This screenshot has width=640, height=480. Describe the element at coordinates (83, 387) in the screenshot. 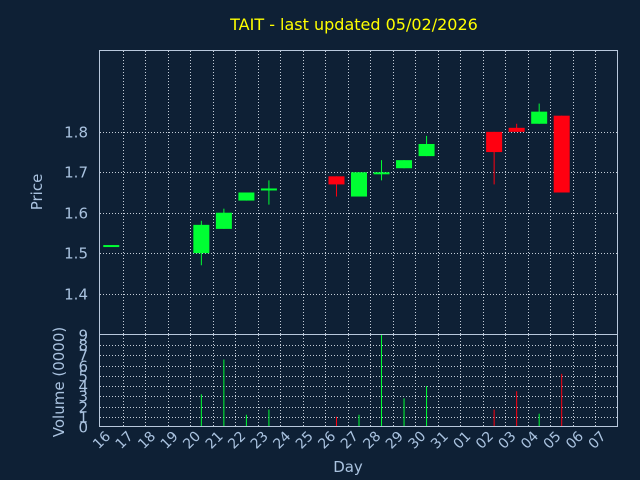

I see `volume-tick-label: 4` at that location.